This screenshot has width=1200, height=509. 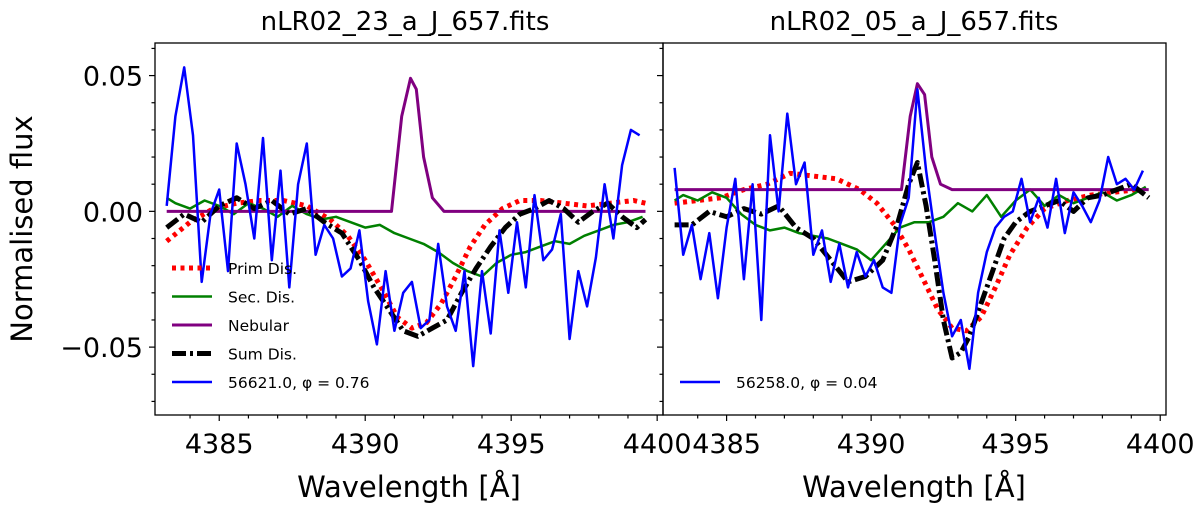 What do you see at coordinates (299, 383) in the screenshot?
I see `legend-label: 56621.0, φ = 0.76` at bounding box center [299, 383].